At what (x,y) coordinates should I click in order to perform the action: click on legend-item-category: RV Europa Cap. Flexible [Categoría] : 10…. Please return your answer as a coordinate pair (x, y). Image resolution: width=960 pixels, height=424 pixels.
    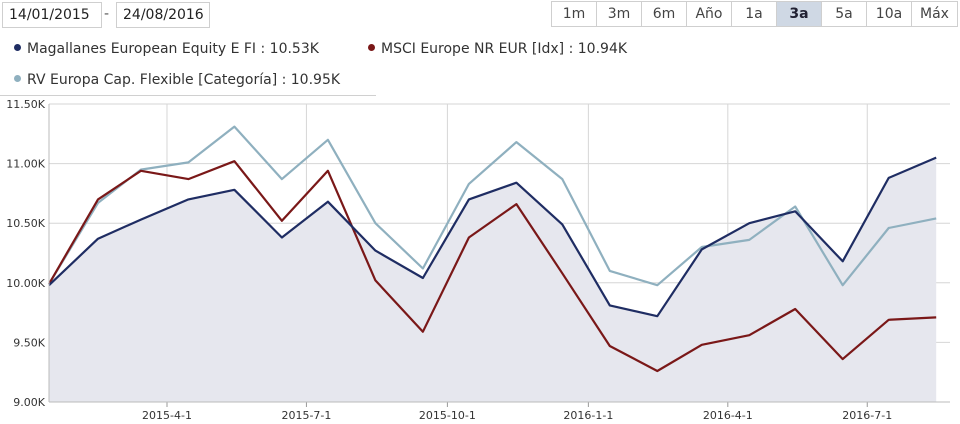
    Looking at the image, I should click on (177, 80).